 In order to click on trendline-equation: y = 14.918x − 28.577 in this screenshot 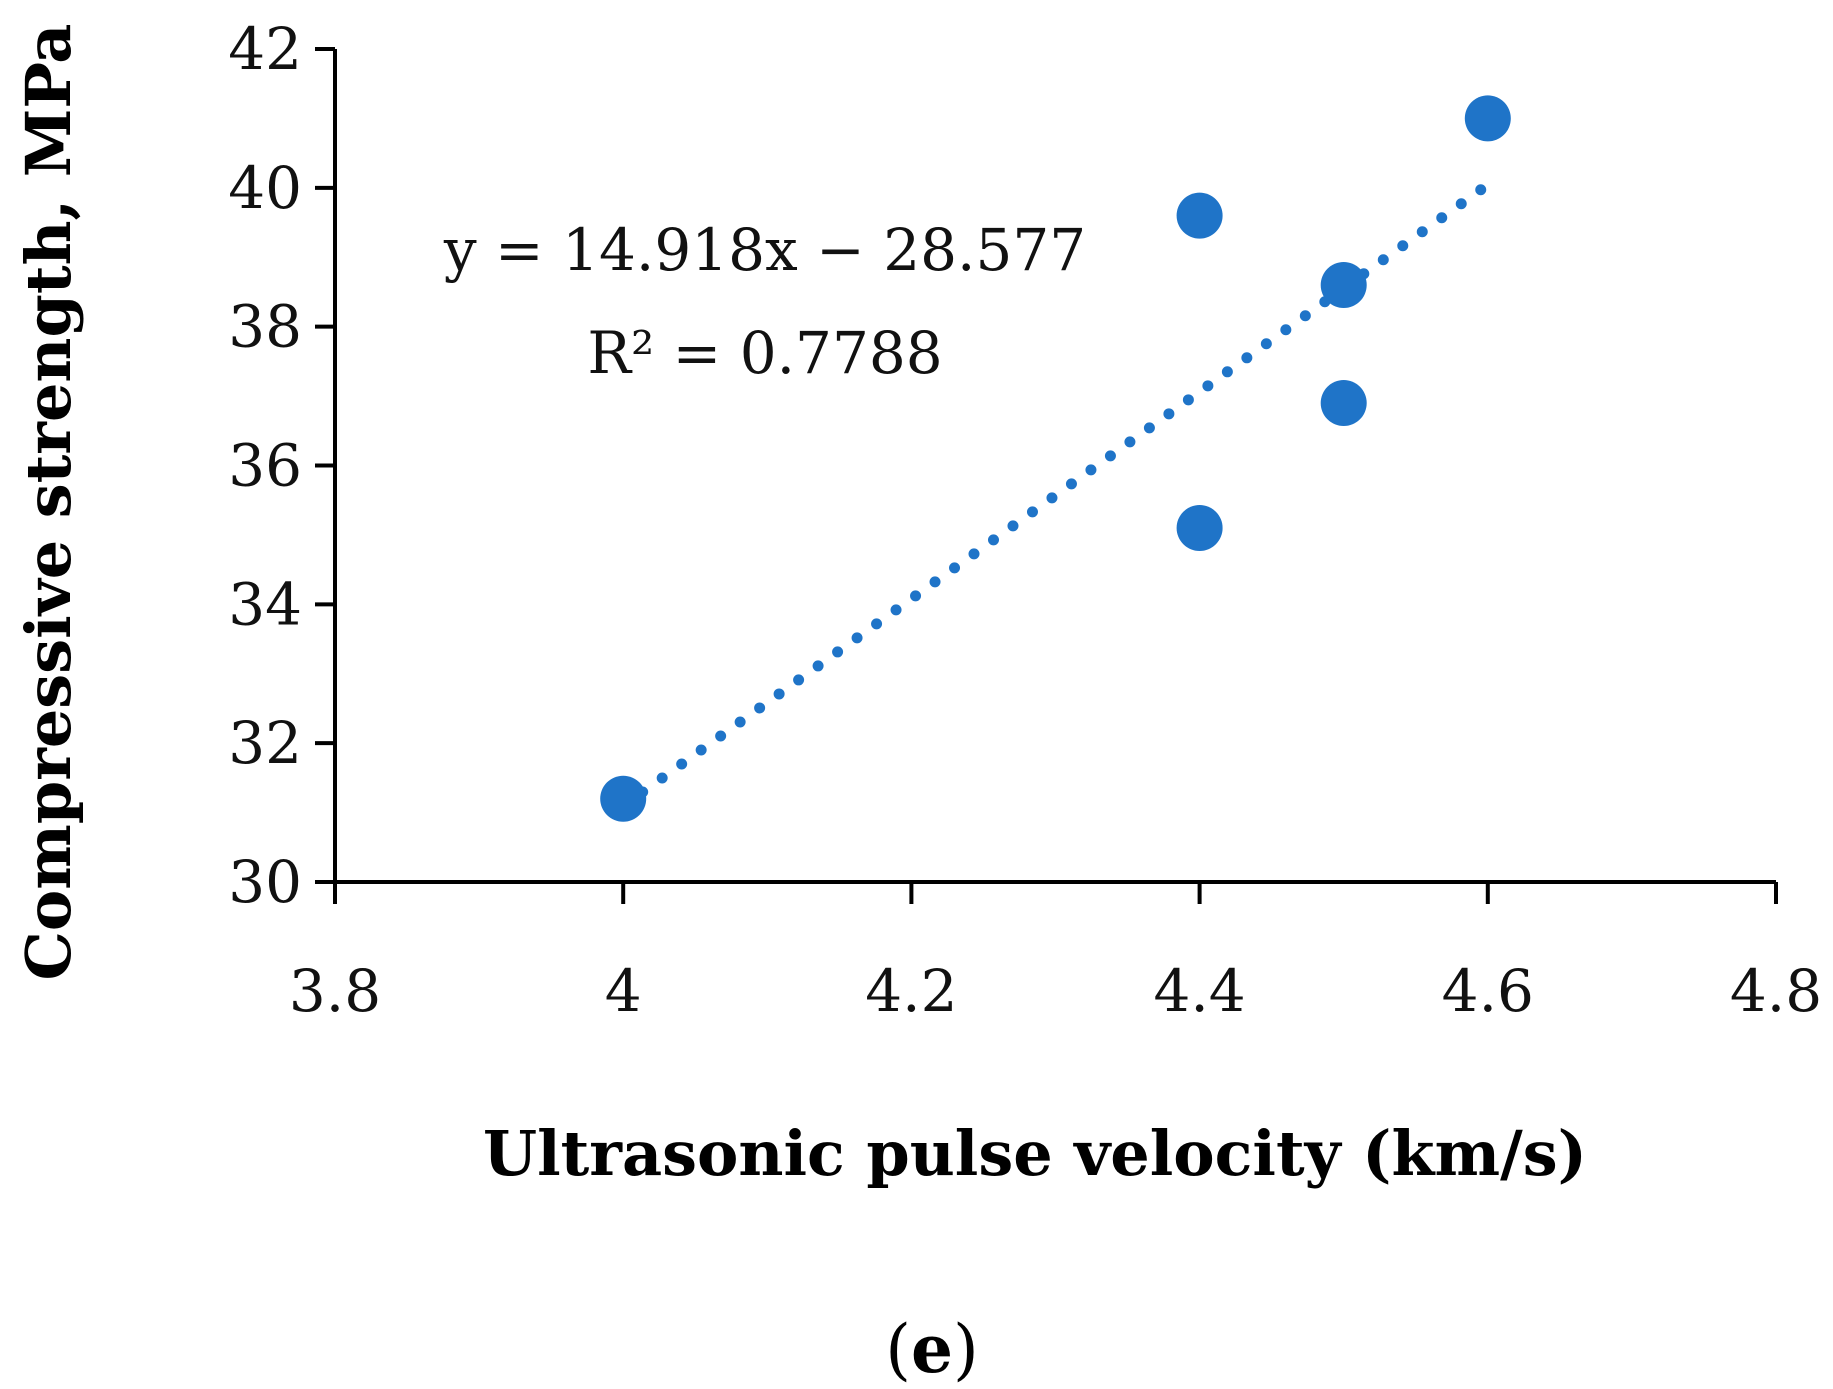, I will do `click(764, 250)`.